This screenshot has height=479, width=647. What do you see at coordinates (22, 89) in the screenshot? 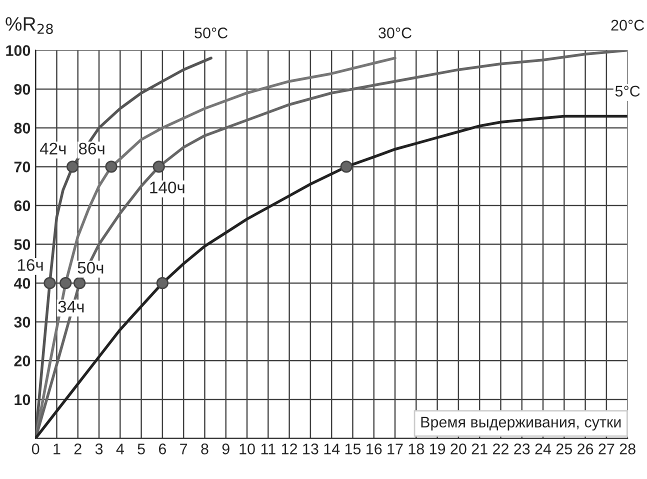
I see `y-tick-label: 90` at bounding box center [22, 89].